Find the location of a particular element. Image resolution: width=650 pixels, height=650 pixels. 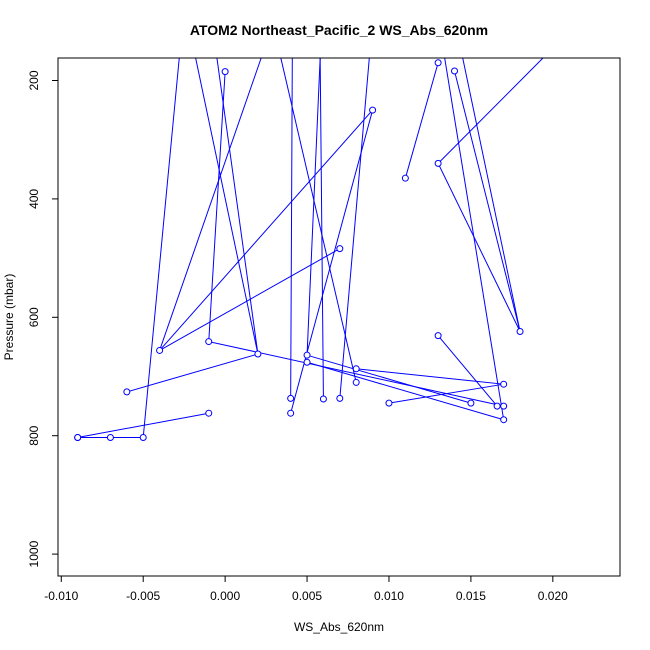

y-axis: 200 400 600 800 1000 is located at coordinates (43, 318).